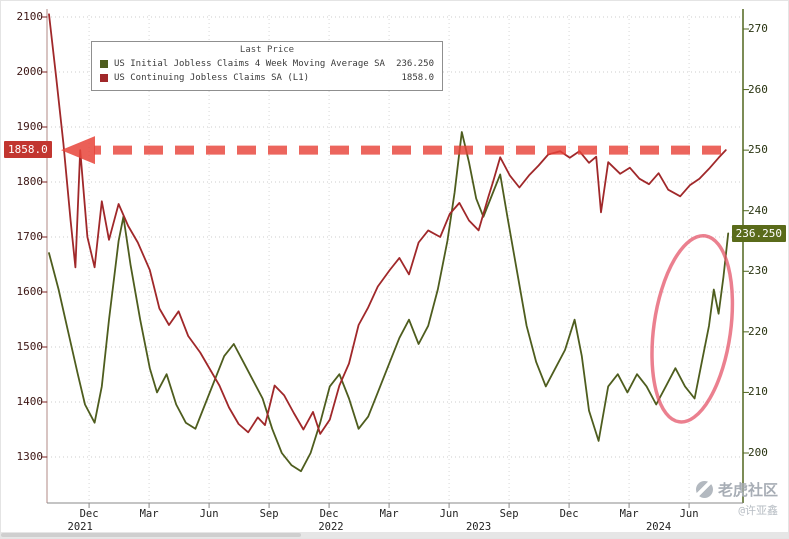 Image resolution: width=789 pixels, height=539 pixels. I want to click on right-axis-last-value-badge: 236.250, so click(758, 233).